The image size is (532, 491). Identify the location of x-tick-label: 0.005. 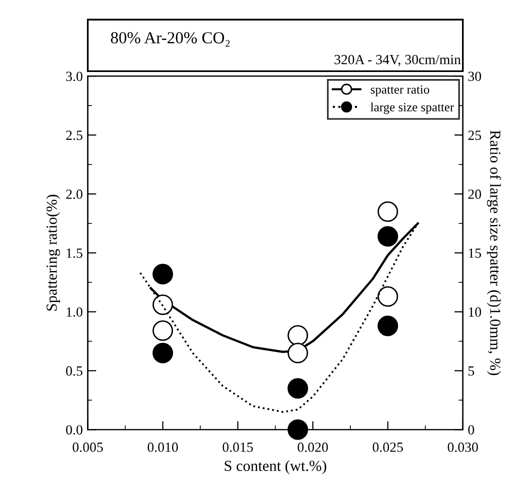
(87, 447).